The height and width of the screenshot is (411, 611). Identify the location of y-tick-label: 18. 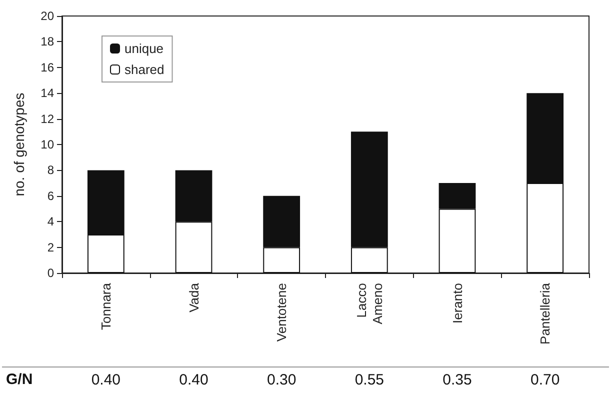
(47, 41).